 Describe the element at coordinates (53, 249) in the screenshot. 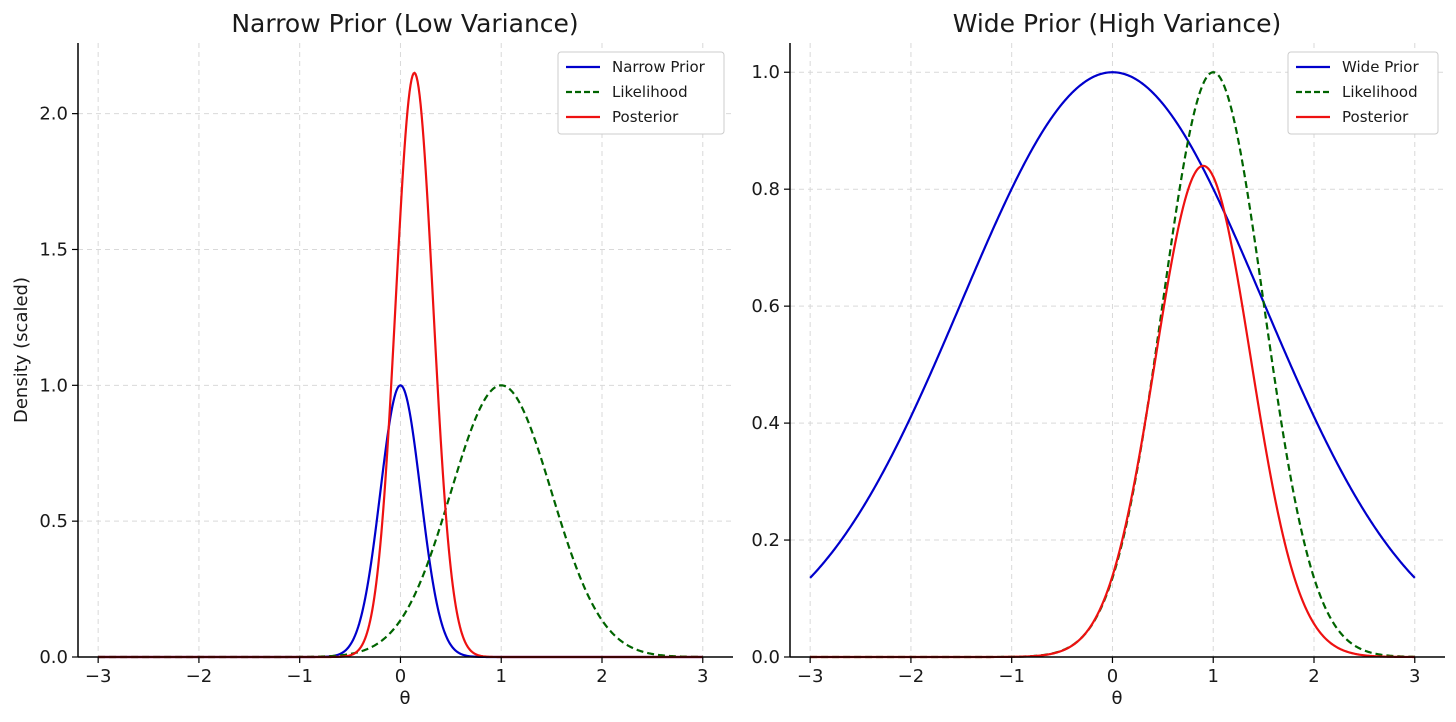

I see `y-tick-label: 1.5` at that location.